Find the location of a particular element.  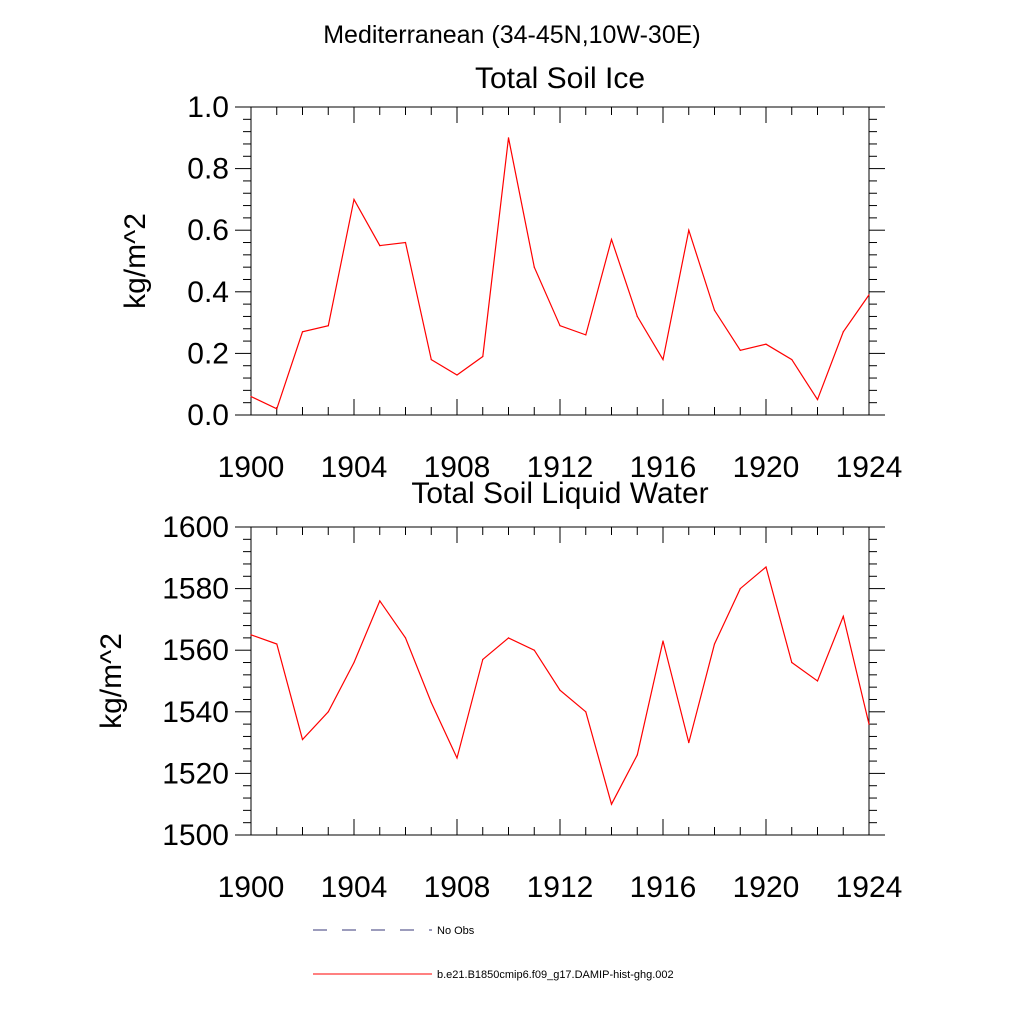

y-tick-label: 0.0 is located at coordinates (208, 415).